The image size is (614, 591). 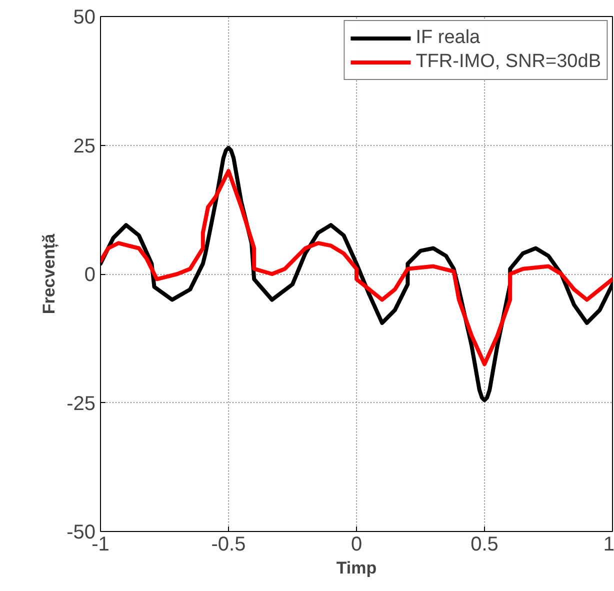 What do you see at coordinates (81, 403) in the screenshot?
I see `y-tick-label: -25` at bounding box center [81, 403].